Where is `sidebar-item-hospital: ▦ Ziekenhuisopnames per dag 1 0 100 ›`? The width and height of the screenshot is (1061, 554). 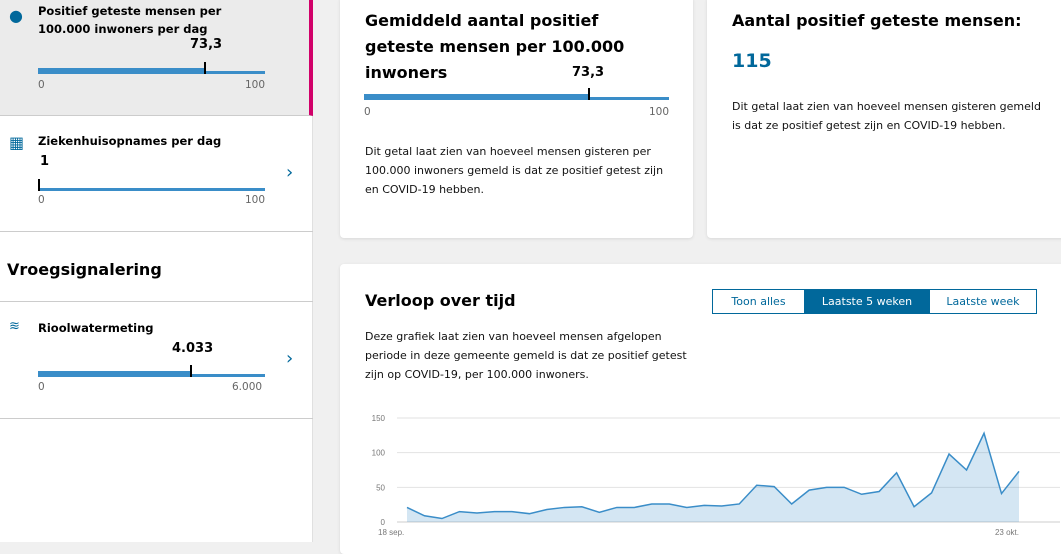
sidebar-item-hospital: ▦ Ziekenhuisopnames per dag 1 0 100 › is located at coordinates (156, 174).